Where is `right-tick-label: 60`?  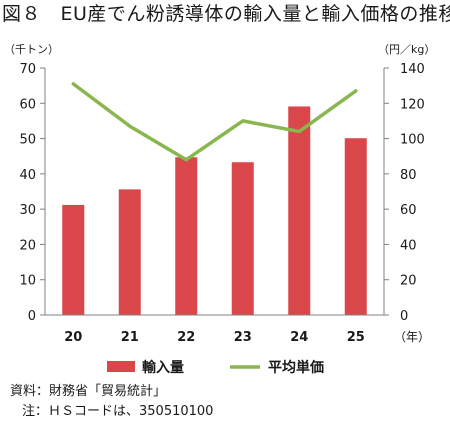
right-tick-label: 60 is located at coordinates (408, 210).